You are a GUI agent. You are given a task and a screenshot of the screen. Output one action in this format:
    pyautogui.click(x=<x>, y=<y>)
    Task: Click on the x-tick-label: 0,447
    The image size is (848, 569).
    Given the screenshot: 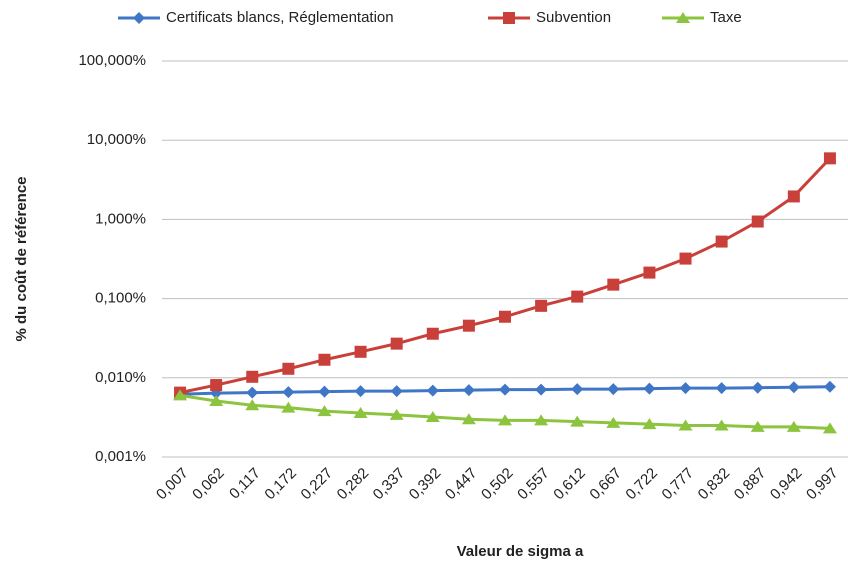 What is the action you would take?
    pyautogui.click(x=461, y=484)
    